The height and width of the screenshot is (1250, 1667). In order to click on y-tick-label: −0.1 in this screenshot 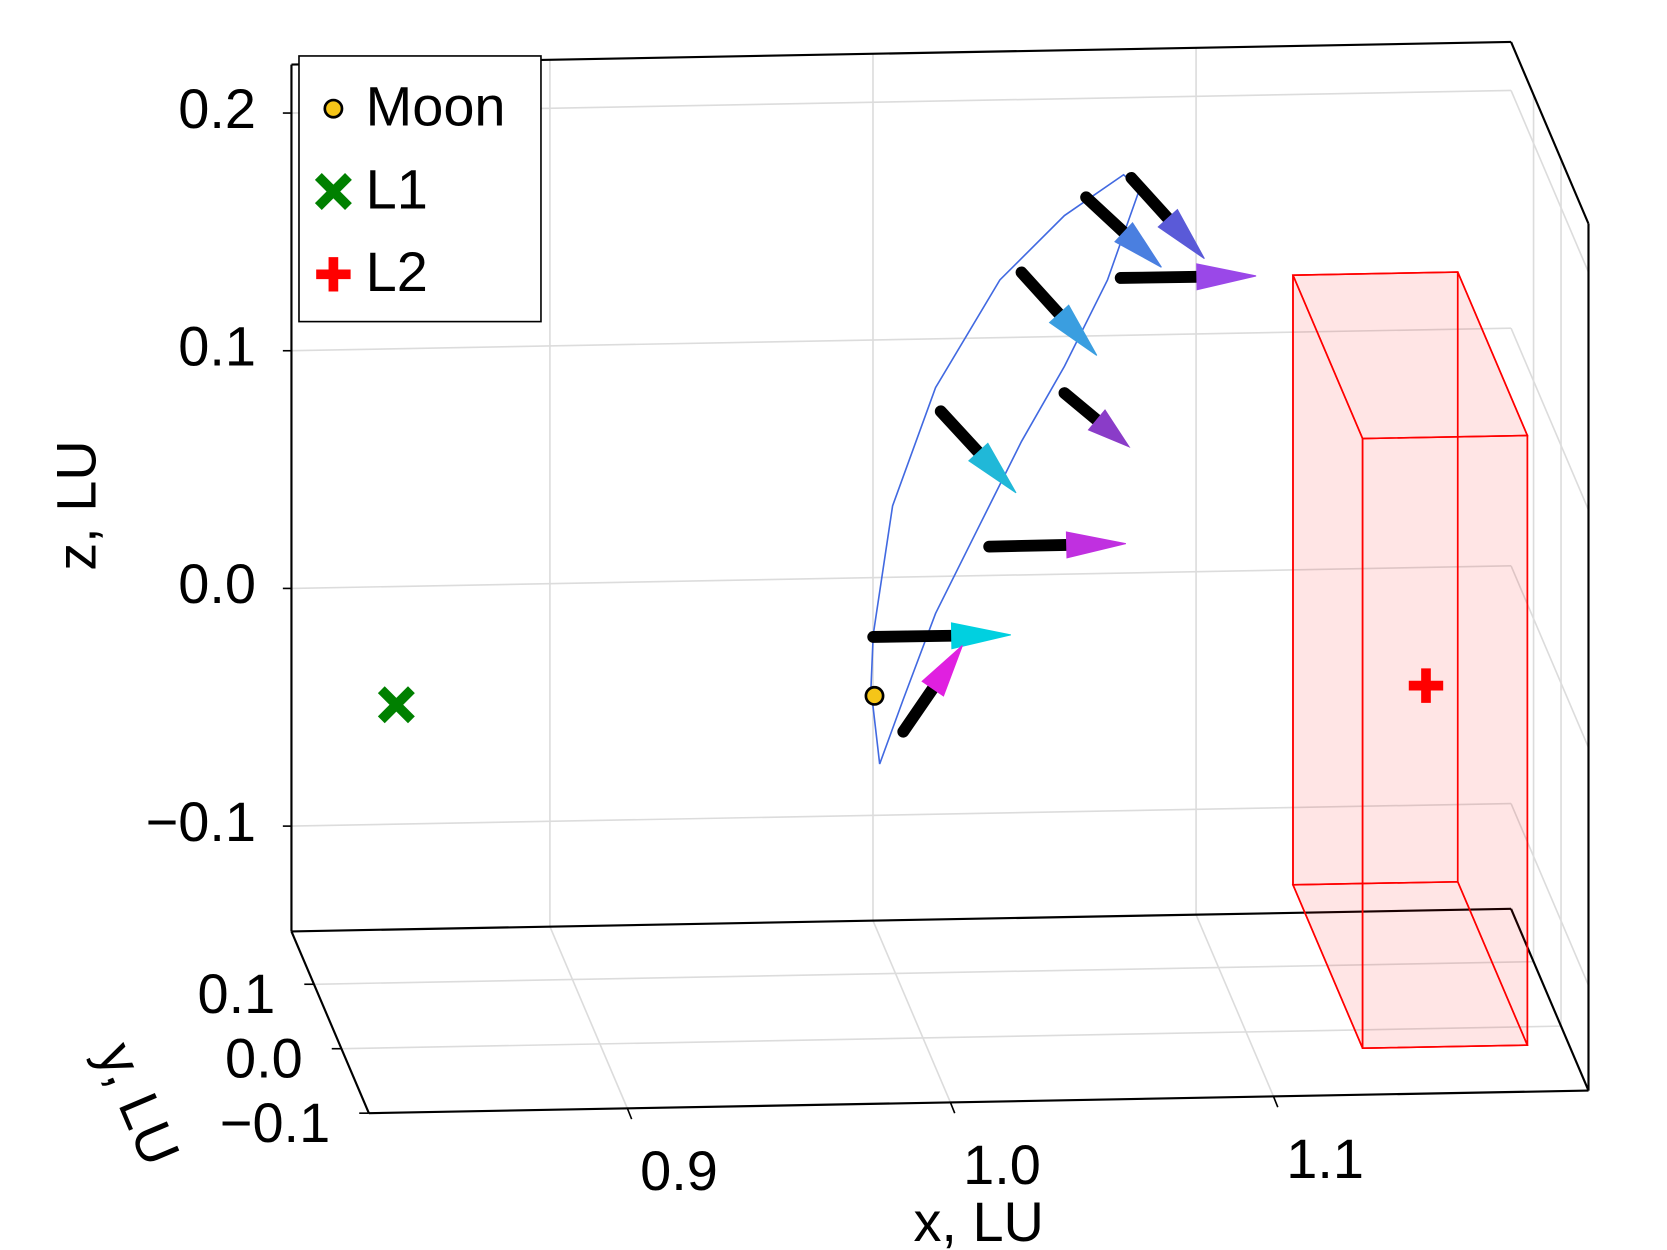, I will do `click(275, 1122)`.